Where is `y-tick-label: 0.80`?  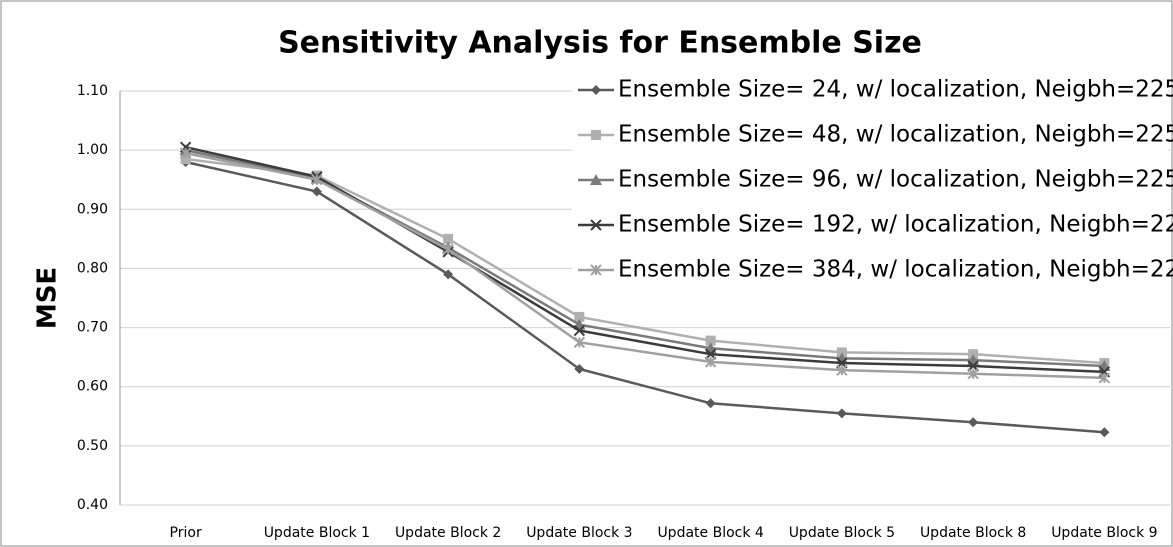
y-tick-label: 0.80 is located at coordinates (92, 268).